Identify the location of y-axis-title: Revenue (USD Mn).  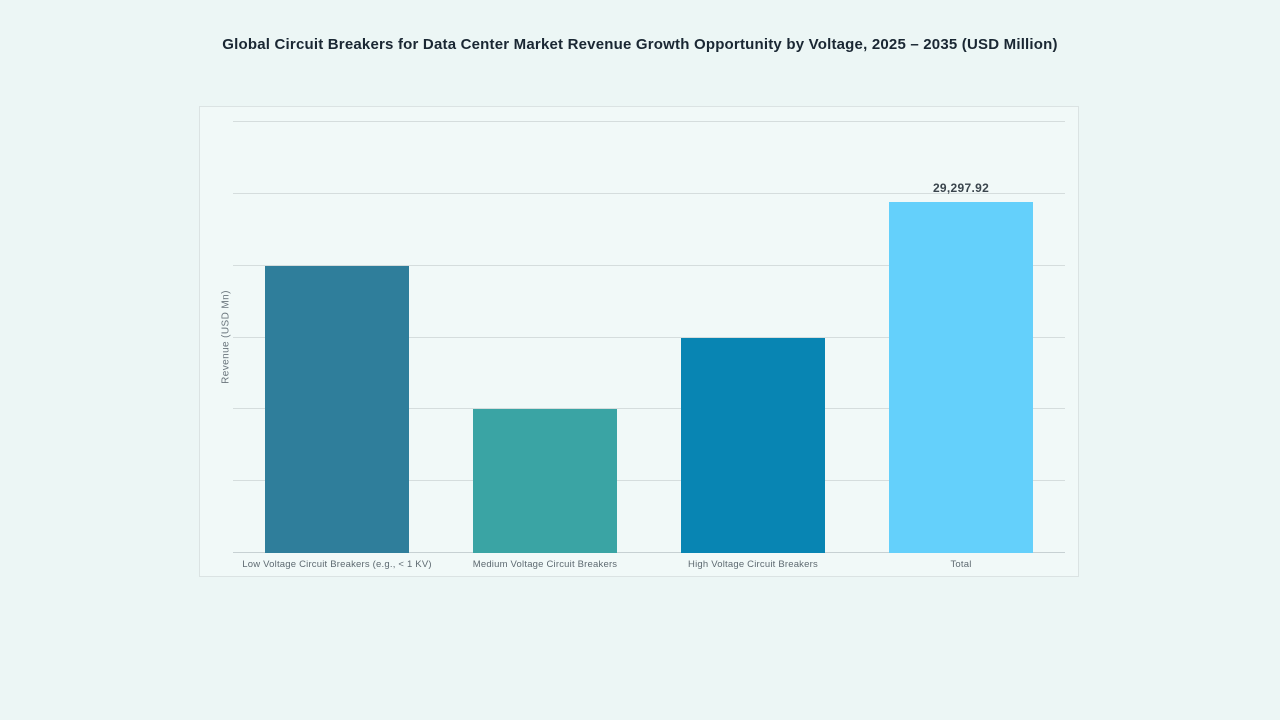
(226, 337).